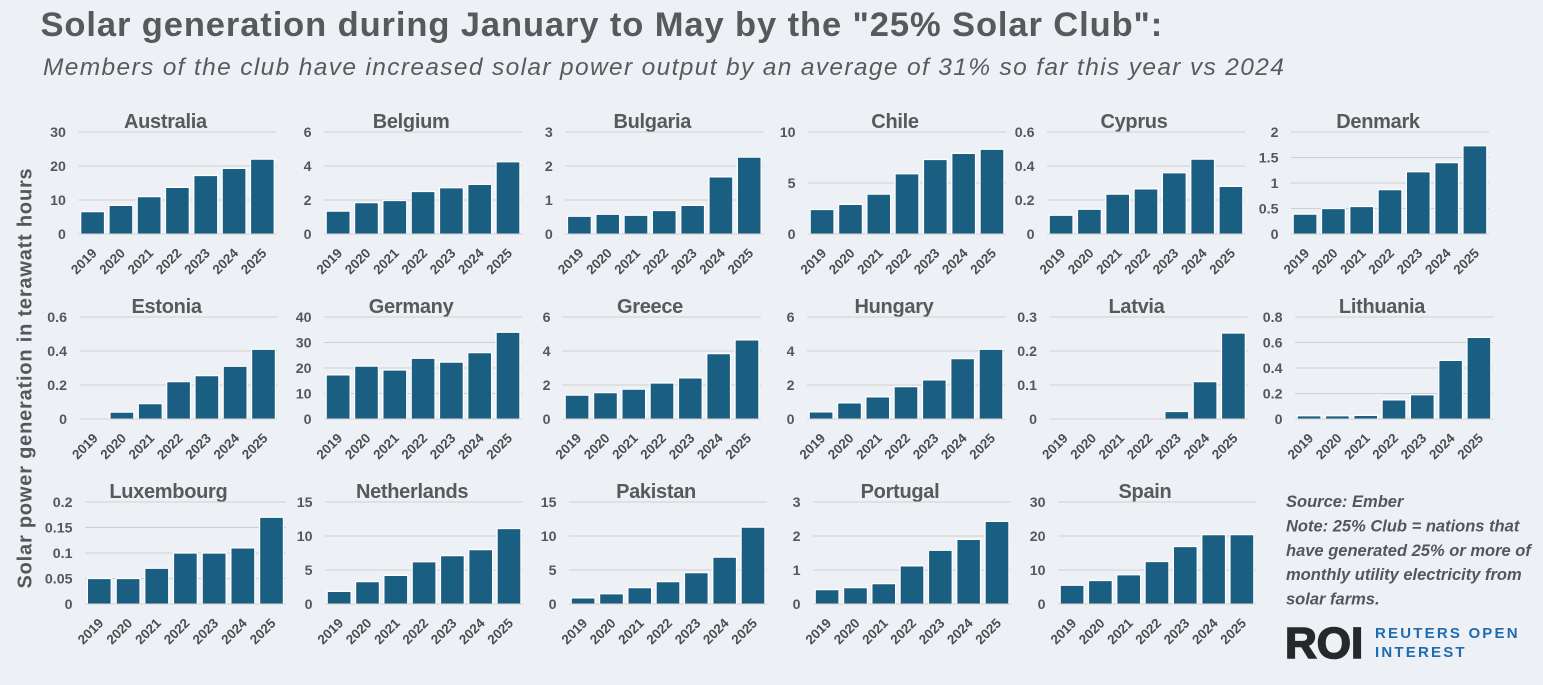 The image size is (1543, 685). I want to click on svg-text: Lithuania, so click(1382, 307).